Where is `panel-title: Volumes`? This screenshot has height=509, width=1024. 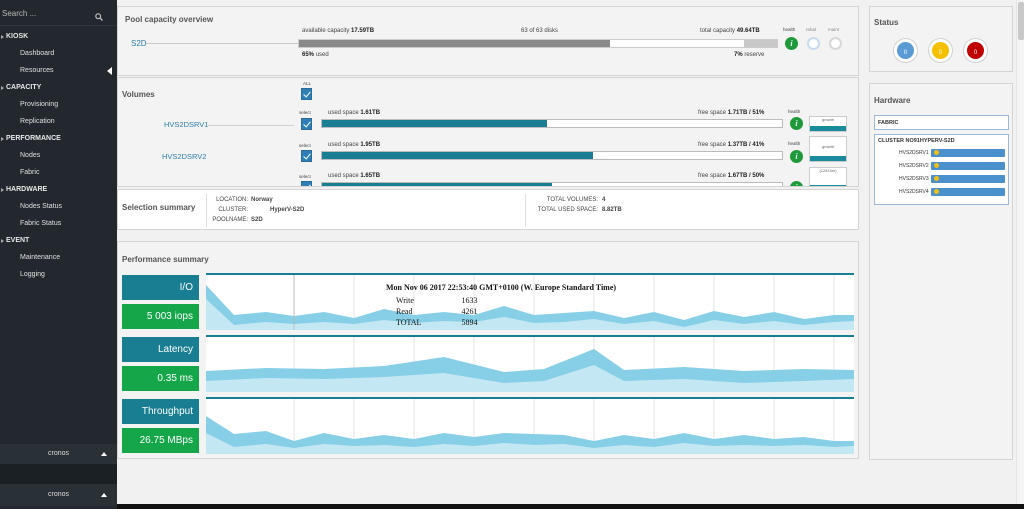
panel-title: Volumes is located at coordinates (138, 94).